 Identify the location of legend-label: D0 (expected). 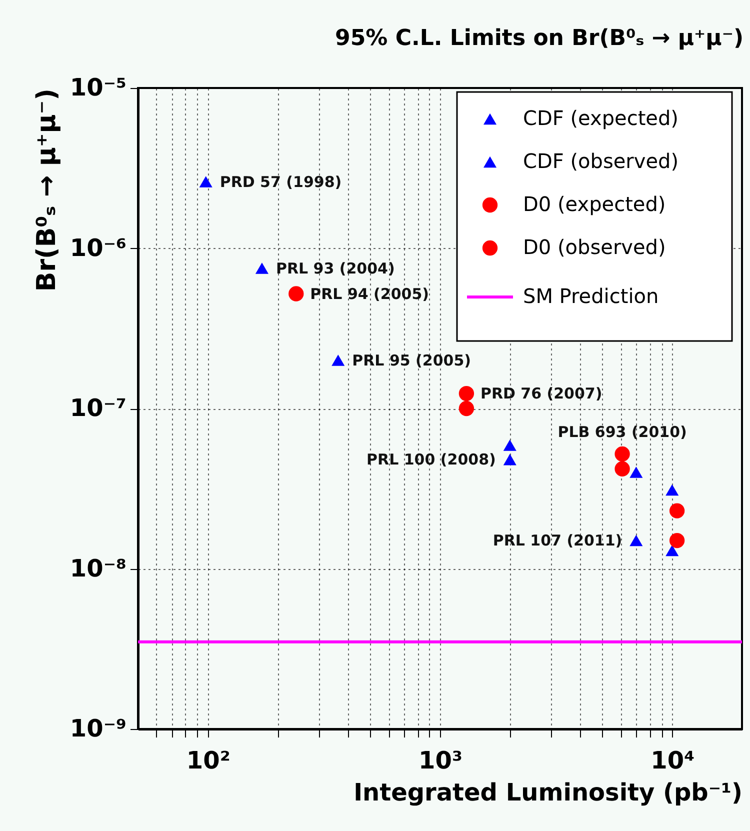
(594, 204).